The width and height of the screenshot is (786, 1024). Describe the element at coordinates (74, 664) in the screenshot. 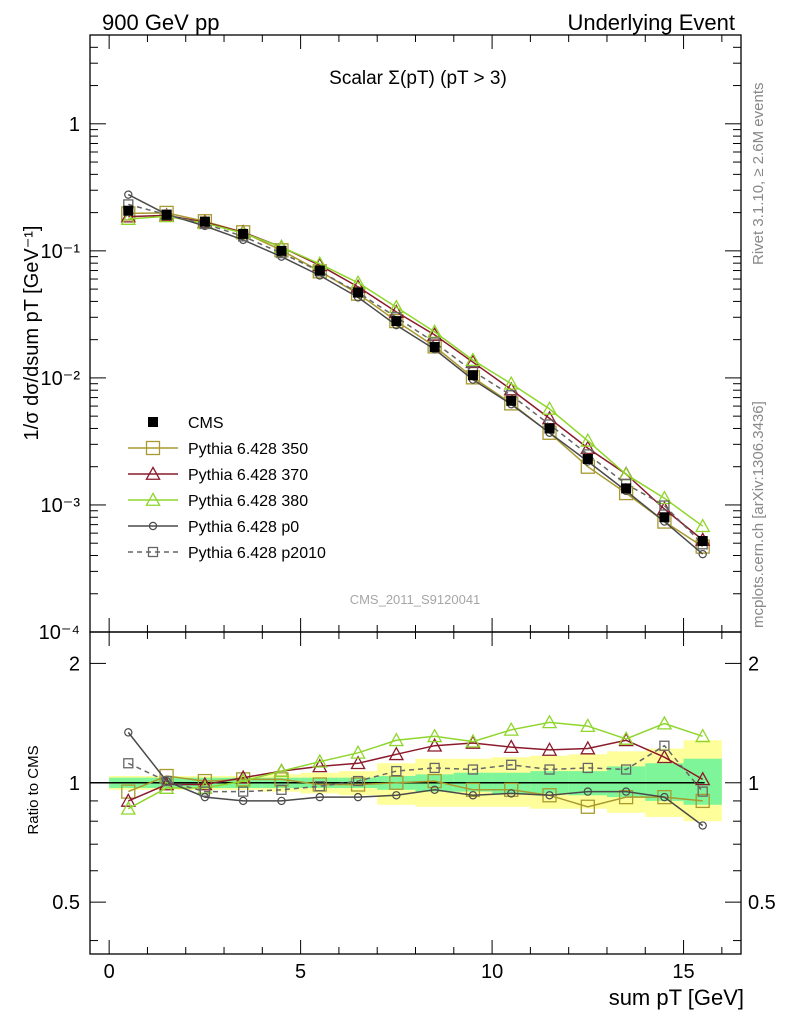

I see `y-tick-label: 2` at that location.